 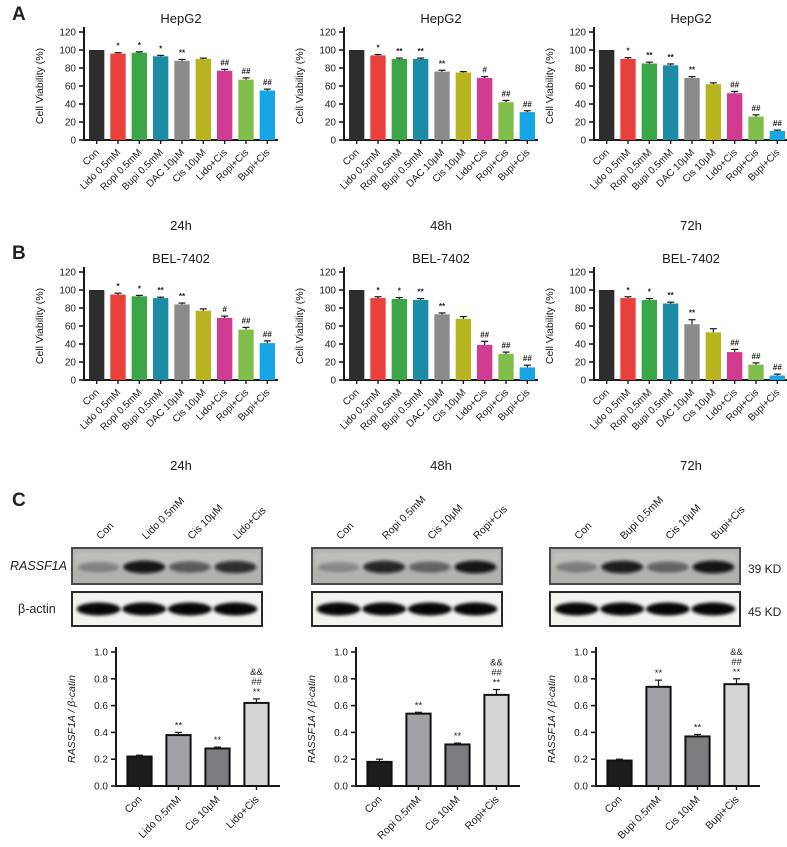 What do you see at coordinates (101, 760) in the screenshot?
I see `y-tick-label: 0.2` at bounding box center [101, 760].